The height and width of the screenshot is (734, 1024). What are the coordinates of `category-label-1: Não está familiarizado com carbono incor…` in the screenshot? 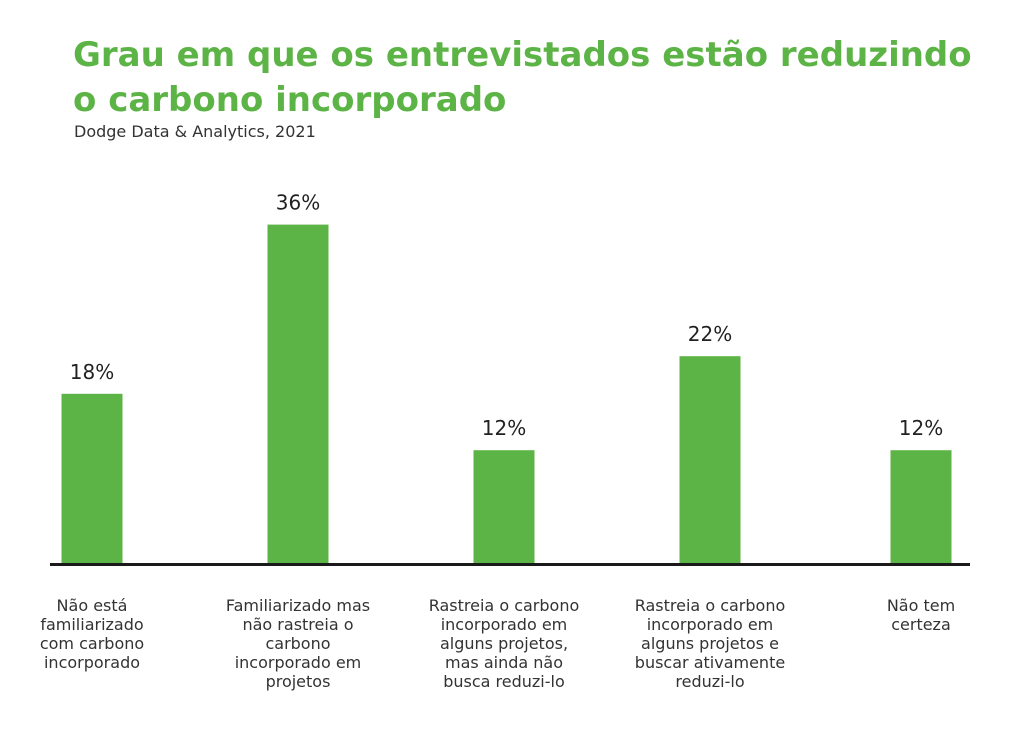 It's located at (92, 634).